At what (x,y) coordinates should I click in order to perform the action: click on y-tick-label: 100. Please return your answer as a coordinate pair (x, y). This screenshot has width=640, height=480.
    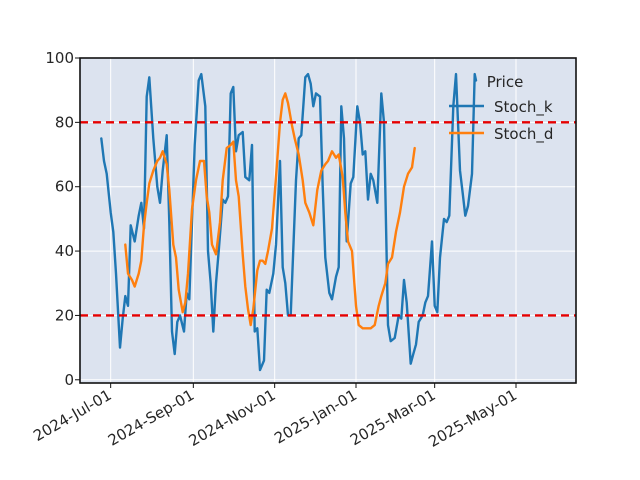
    Looking at the image, I should click on (59, 58).